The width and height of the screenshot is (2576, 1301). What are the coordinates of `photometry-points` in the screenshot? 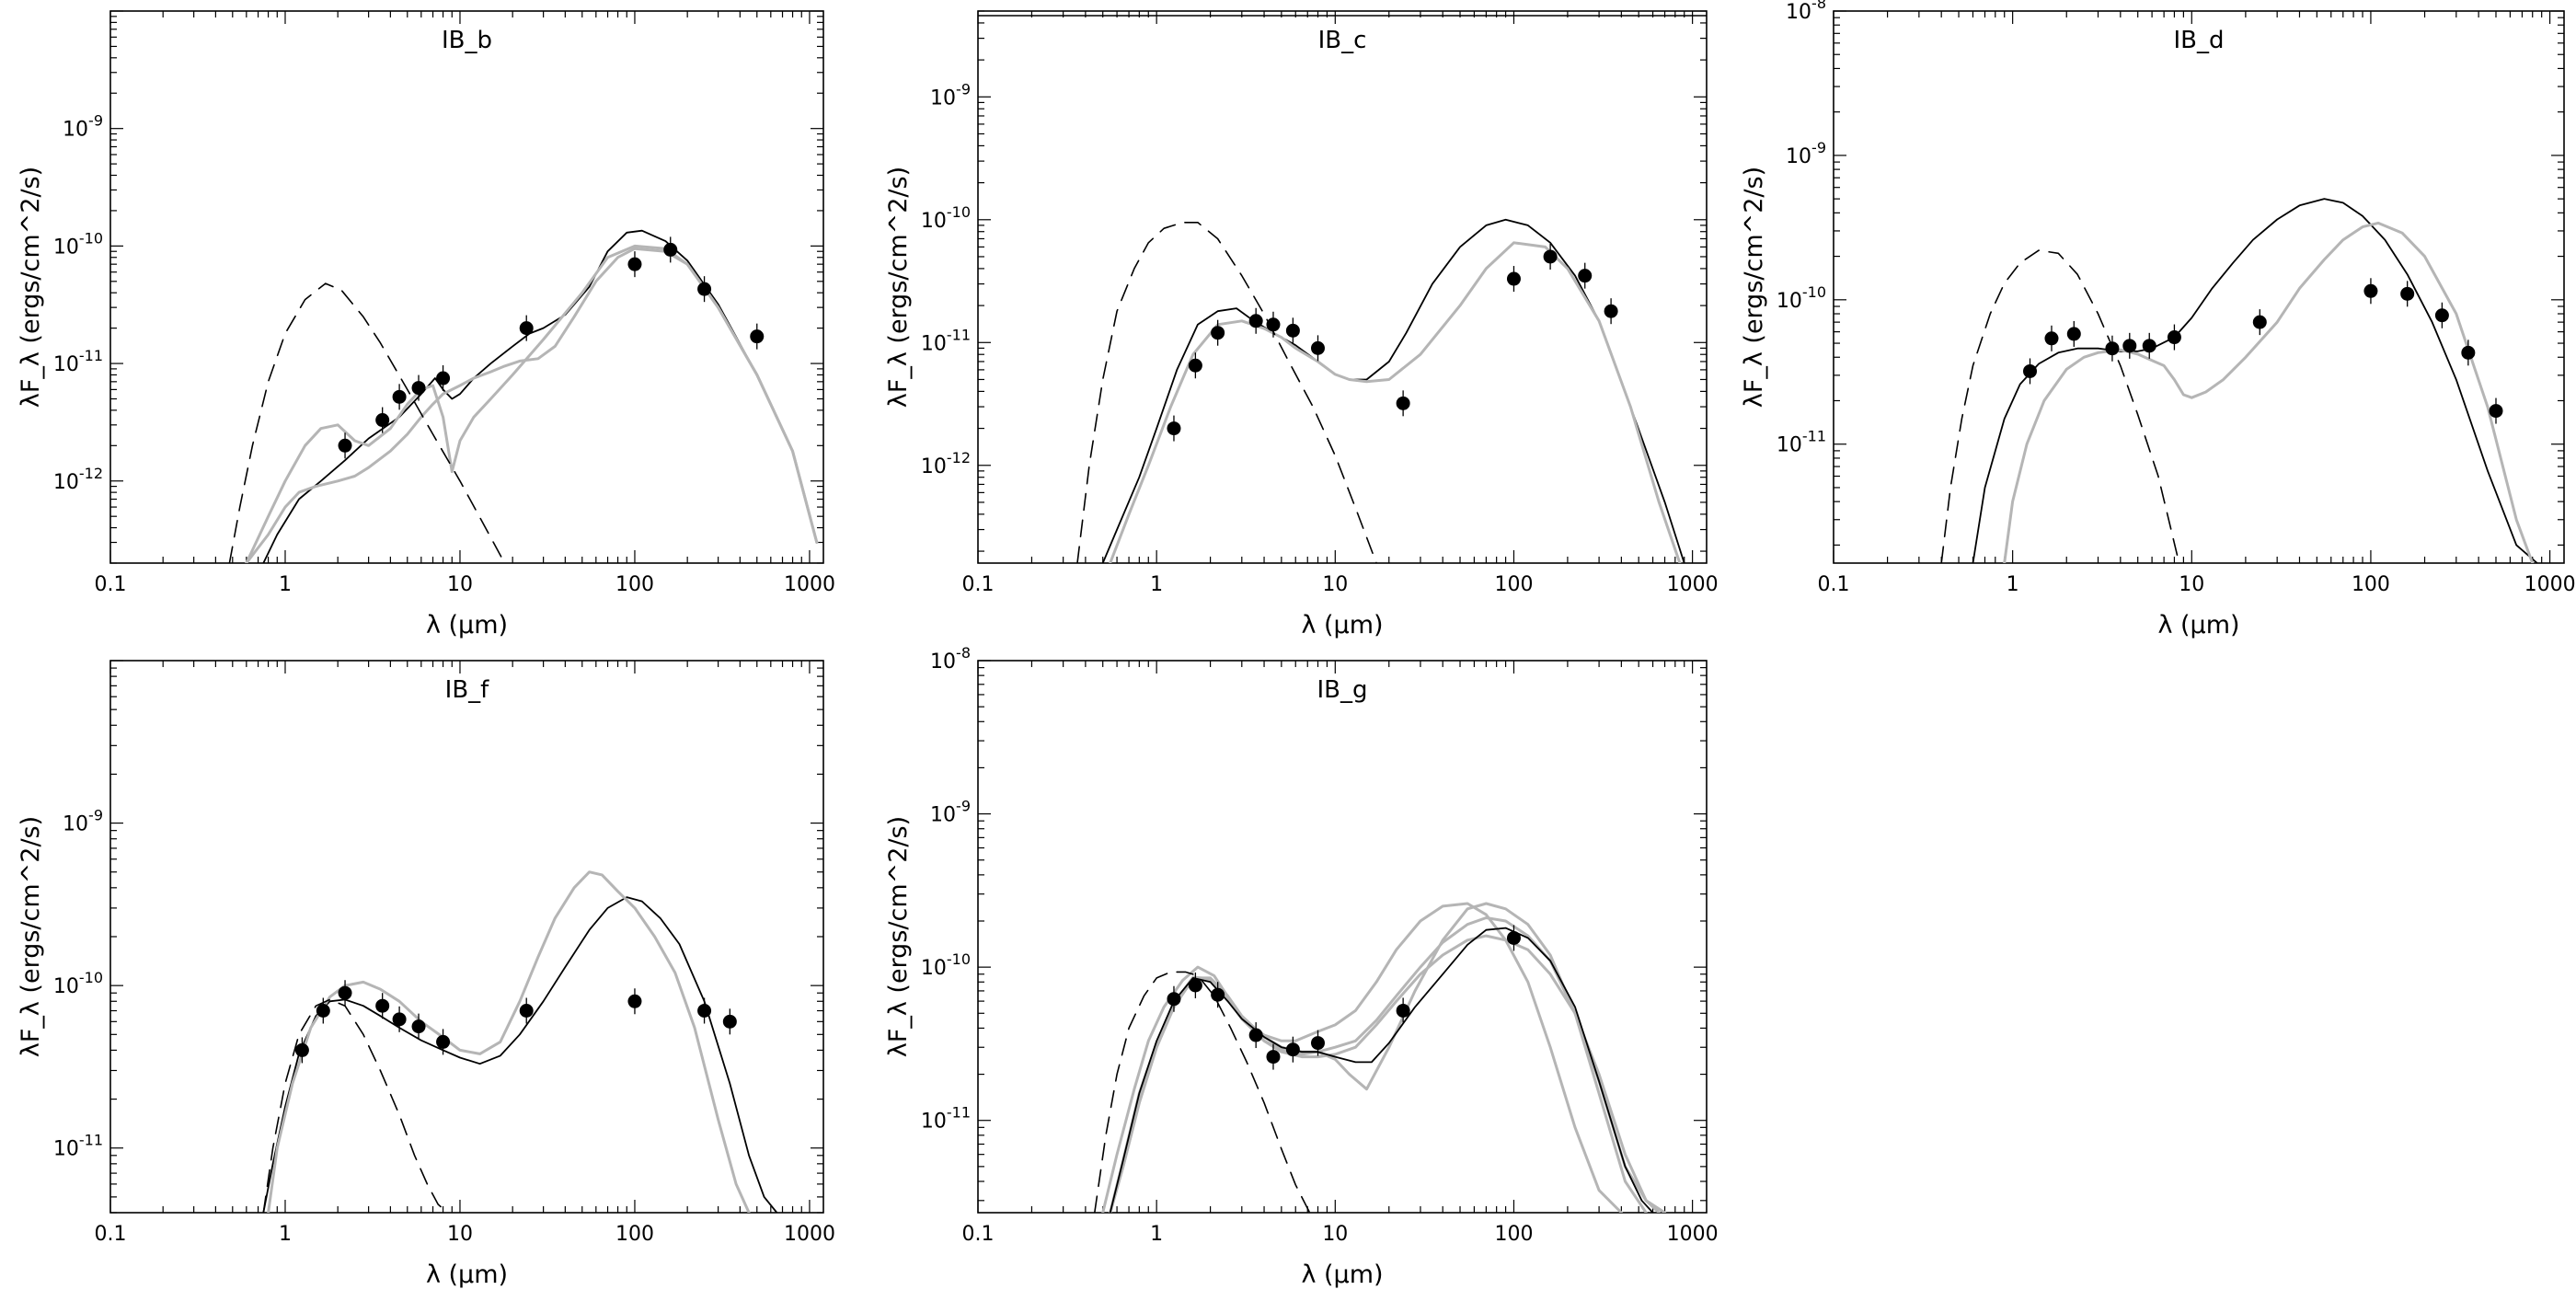 It's located at (551, 347).